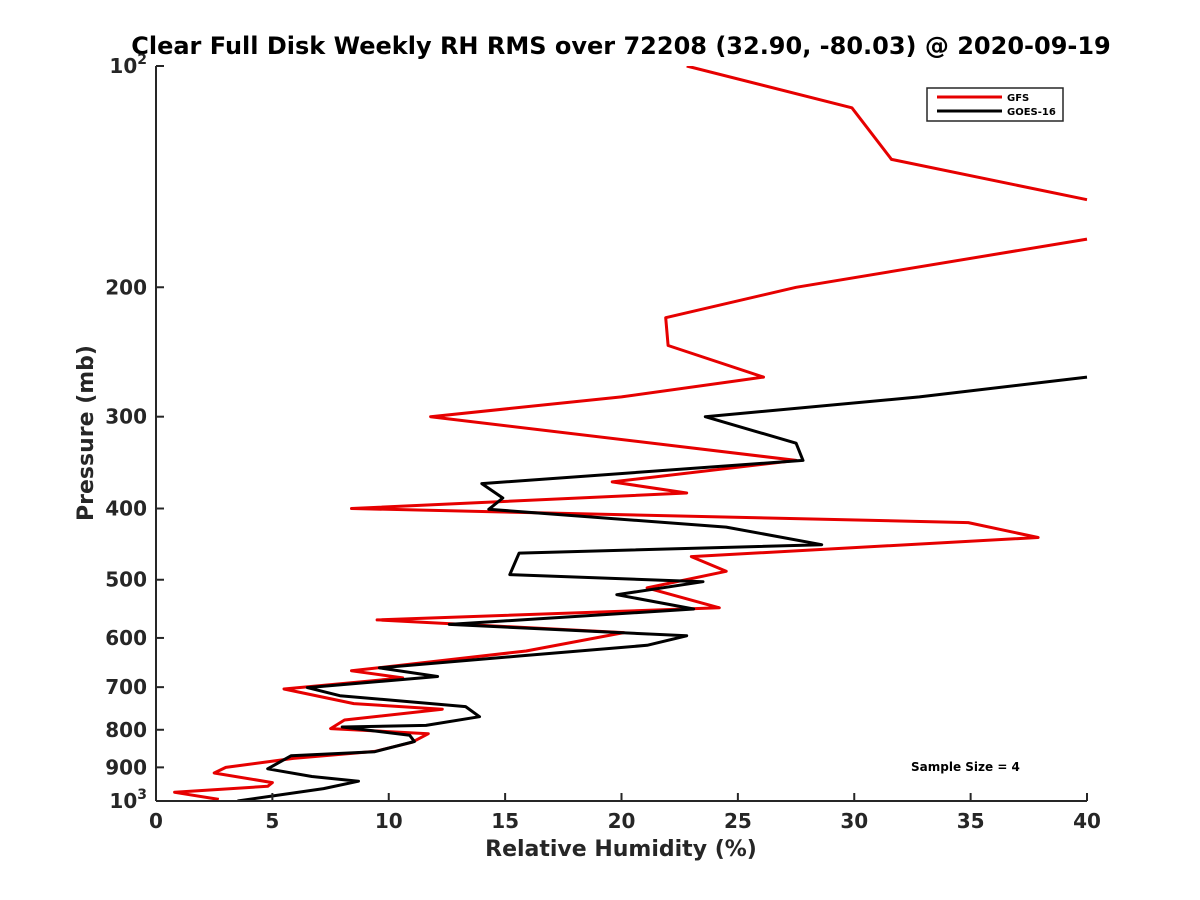 The image size is (1200, 900). I want to click on x-tick-label: 15, so click(505, 821).